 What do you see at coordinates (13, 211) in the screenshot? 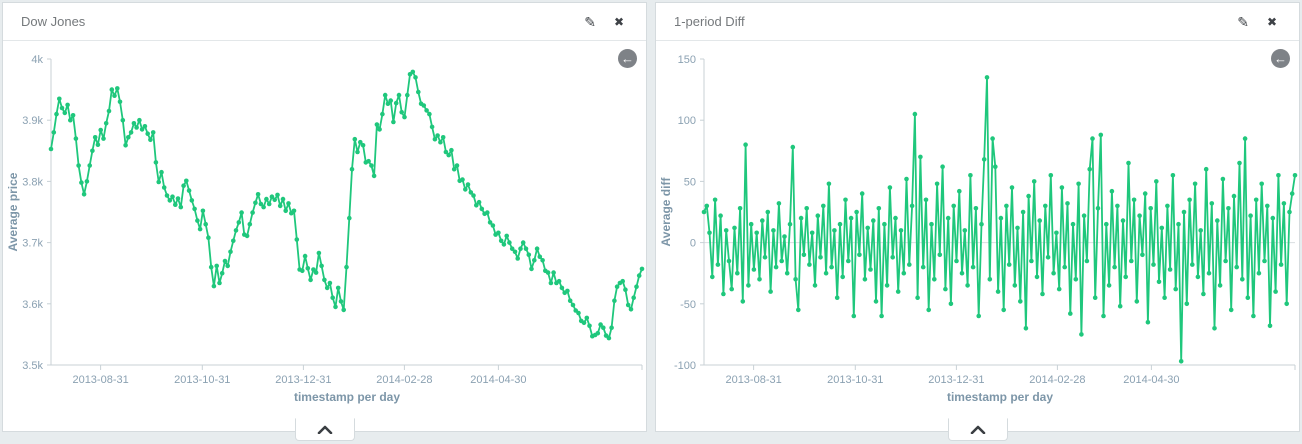
I see `svg-text: Average price` at bounding box center [13, 211].